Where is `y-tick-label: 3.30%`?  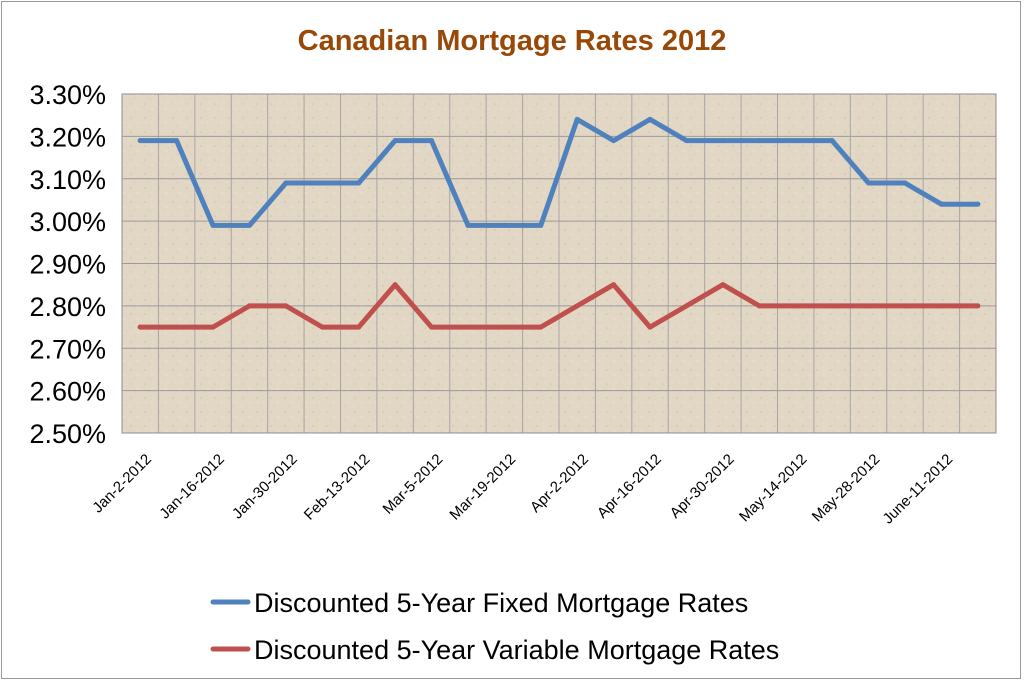 y-tick-label: 3.30% is located at coordinates (67, 95).